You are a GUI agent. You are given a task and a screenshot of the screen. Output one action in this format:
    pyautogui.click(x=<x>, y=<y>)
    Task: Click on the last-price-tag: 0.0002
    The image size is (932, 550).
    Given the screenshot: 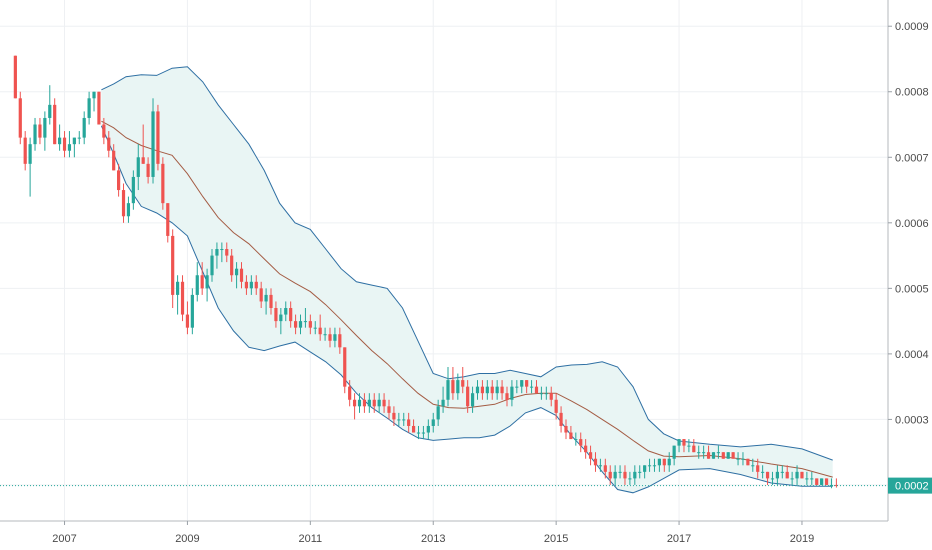 What is the action you would take?
    pyautogui.click(x=910, y=485)
    